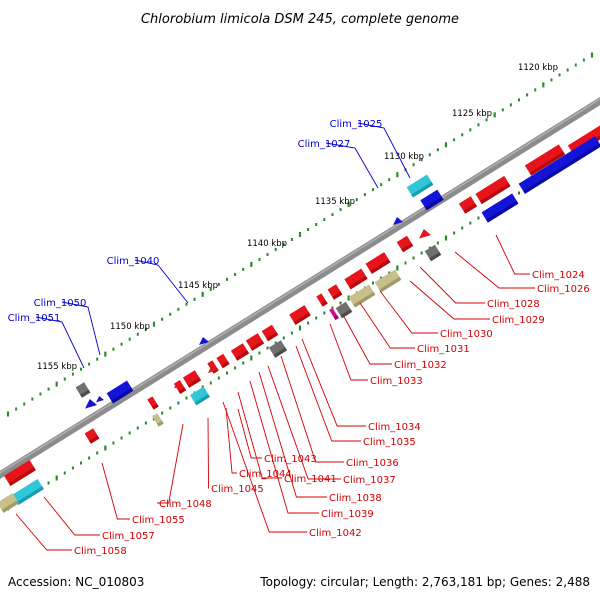  Describe the element at coordinates (356, 124) in the screenshot. I see `gene-label: Clim_1025` at that location.